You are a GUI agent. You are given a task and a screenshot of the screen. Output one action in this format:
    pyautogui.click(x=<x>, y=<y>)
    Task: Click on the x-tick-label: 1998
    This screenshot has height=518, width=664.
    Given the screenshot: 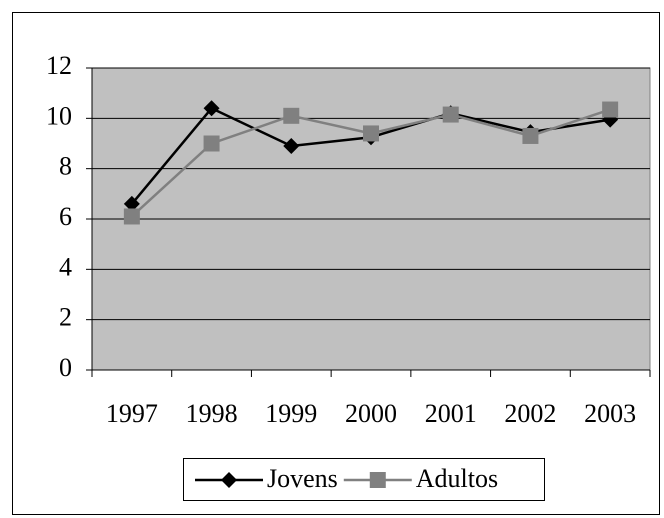 What is the action you would take?
    pyautogui.click(x=212, y=413)
    